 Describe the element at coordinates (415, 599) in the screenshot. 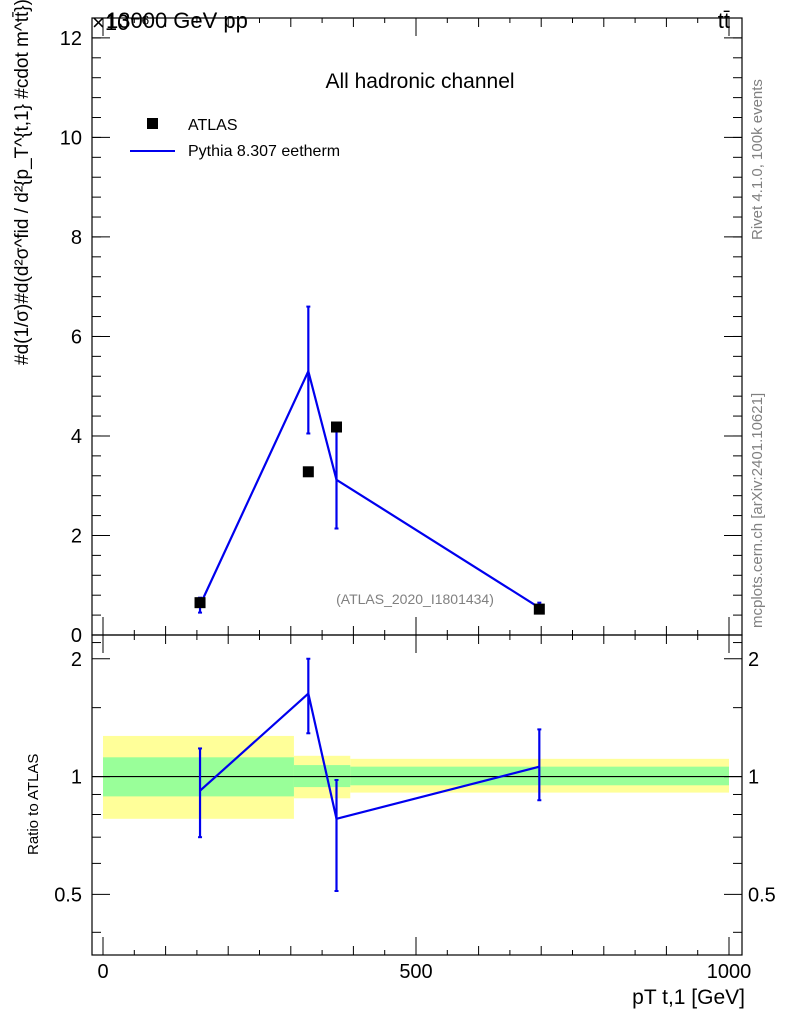

I see `analysis-tag: (ATLAS_2020_I1801434)` at that location.